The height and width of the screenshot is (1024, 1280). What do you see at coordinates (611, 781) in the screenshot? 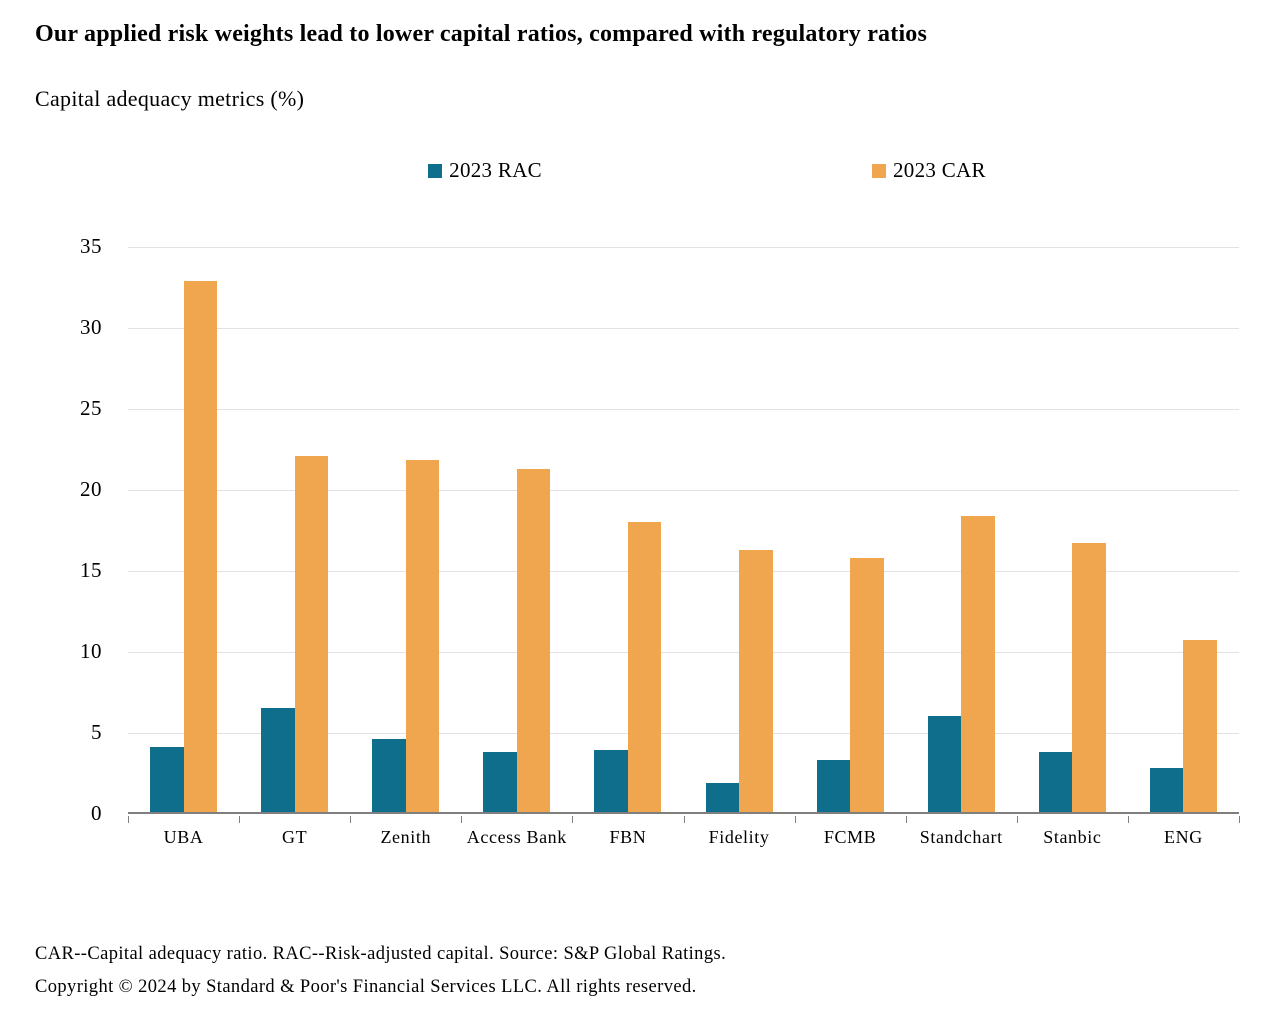
I see `bar-2023-rac-fbn` at bounding box center [611, 781].